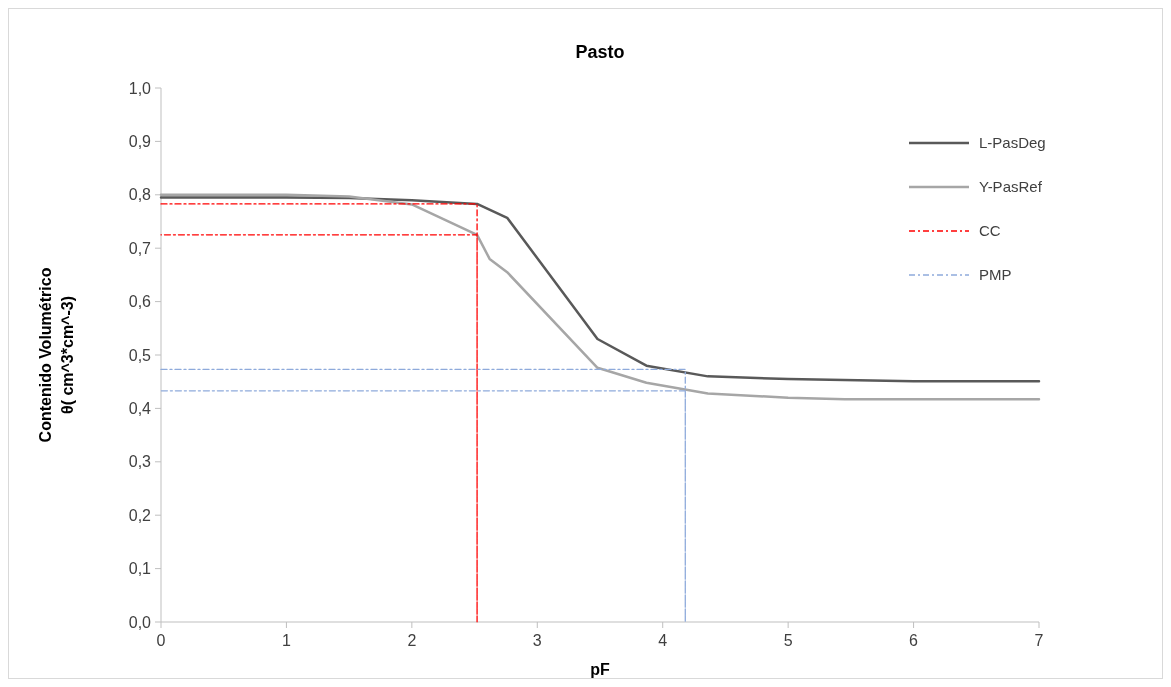 The image size is (1171, 687). I want to click on legend-label: L-PasDeg, so click(1012, 143).